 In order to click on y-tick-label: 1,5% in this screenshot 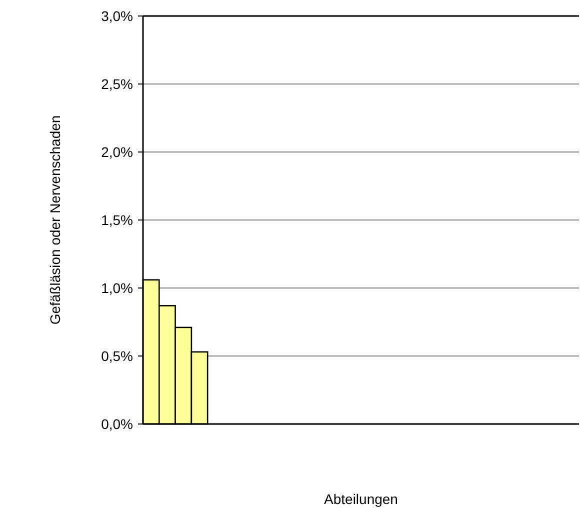, I will do `click(117, 220)`.